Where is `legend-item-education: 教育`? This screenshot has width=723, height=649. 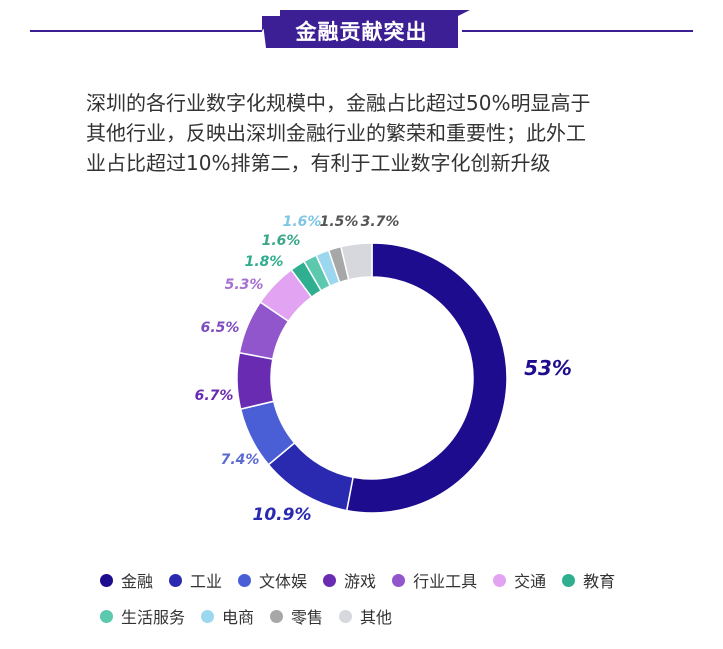 legend-item-education: 教育 is located at coordinates (588, 580).